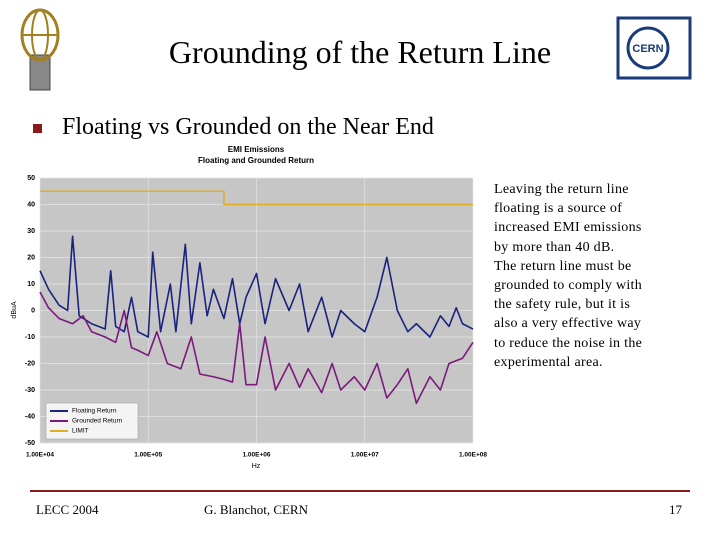 The height and width of the screenshot is (540, 720). Describe the element at coordinates (33, 310) in the screenshot. I see `y-tick-label: 0` at that location.